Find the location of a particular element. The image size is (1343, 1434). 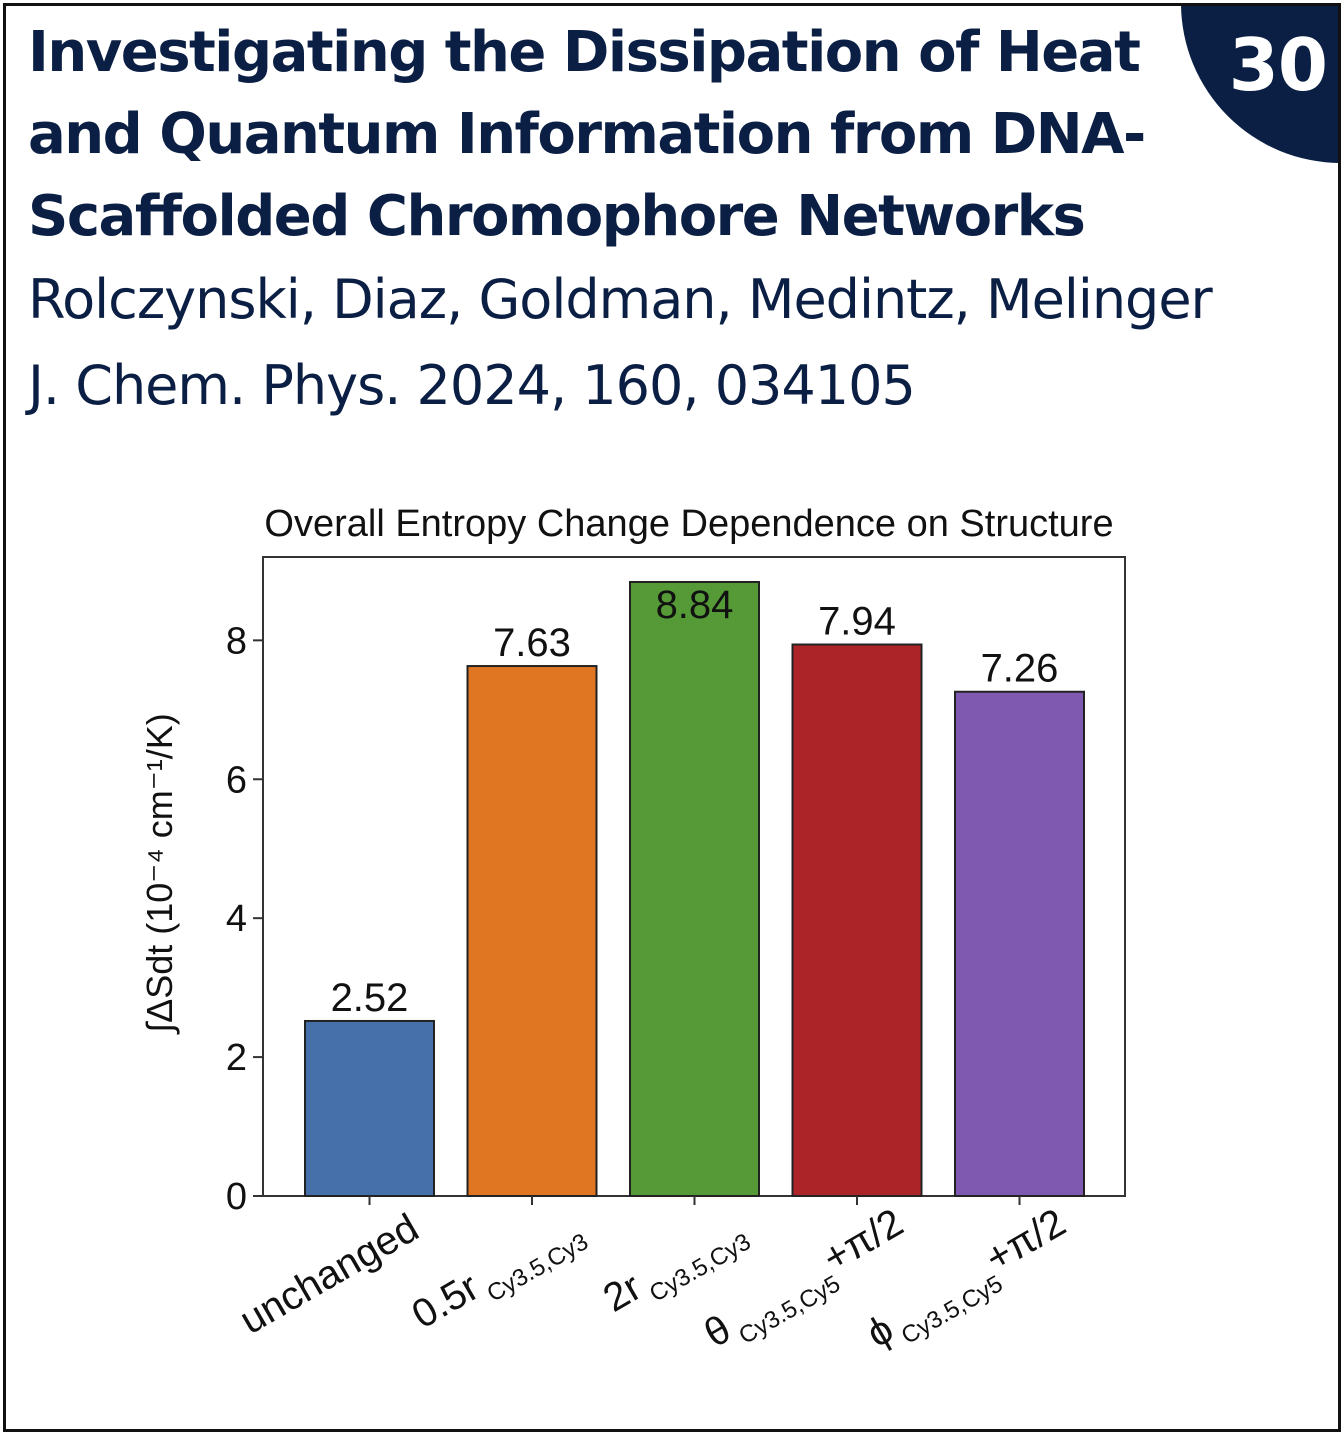

bar-value-label: 8.84 is located at coordinates (695, 605).